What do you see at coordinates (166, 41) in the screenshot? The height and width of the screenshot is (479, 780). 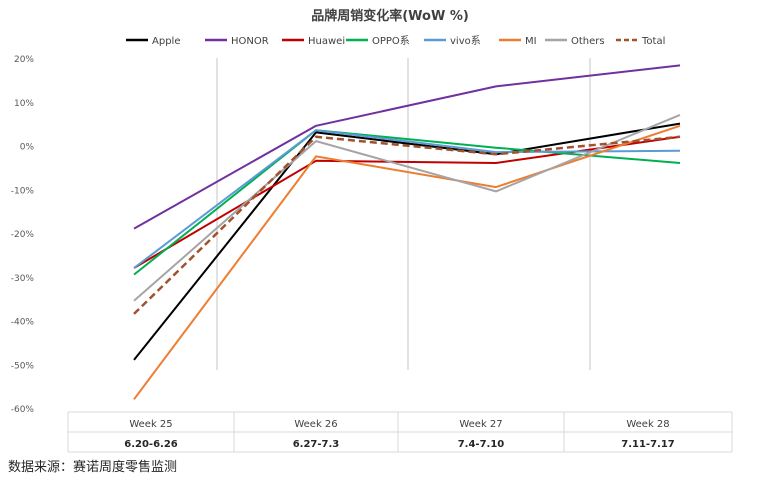 I see `legend-label: Apple` at bounding box center [166, 41].